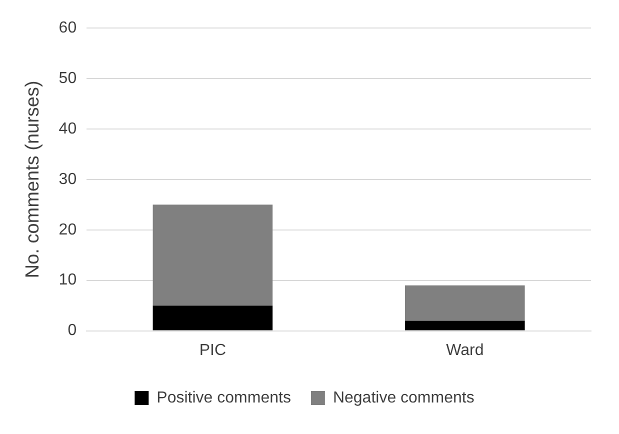  Describe the element at coordinates (67, 229) in the screenshot. I see `y-tick-label: 20` at that location.